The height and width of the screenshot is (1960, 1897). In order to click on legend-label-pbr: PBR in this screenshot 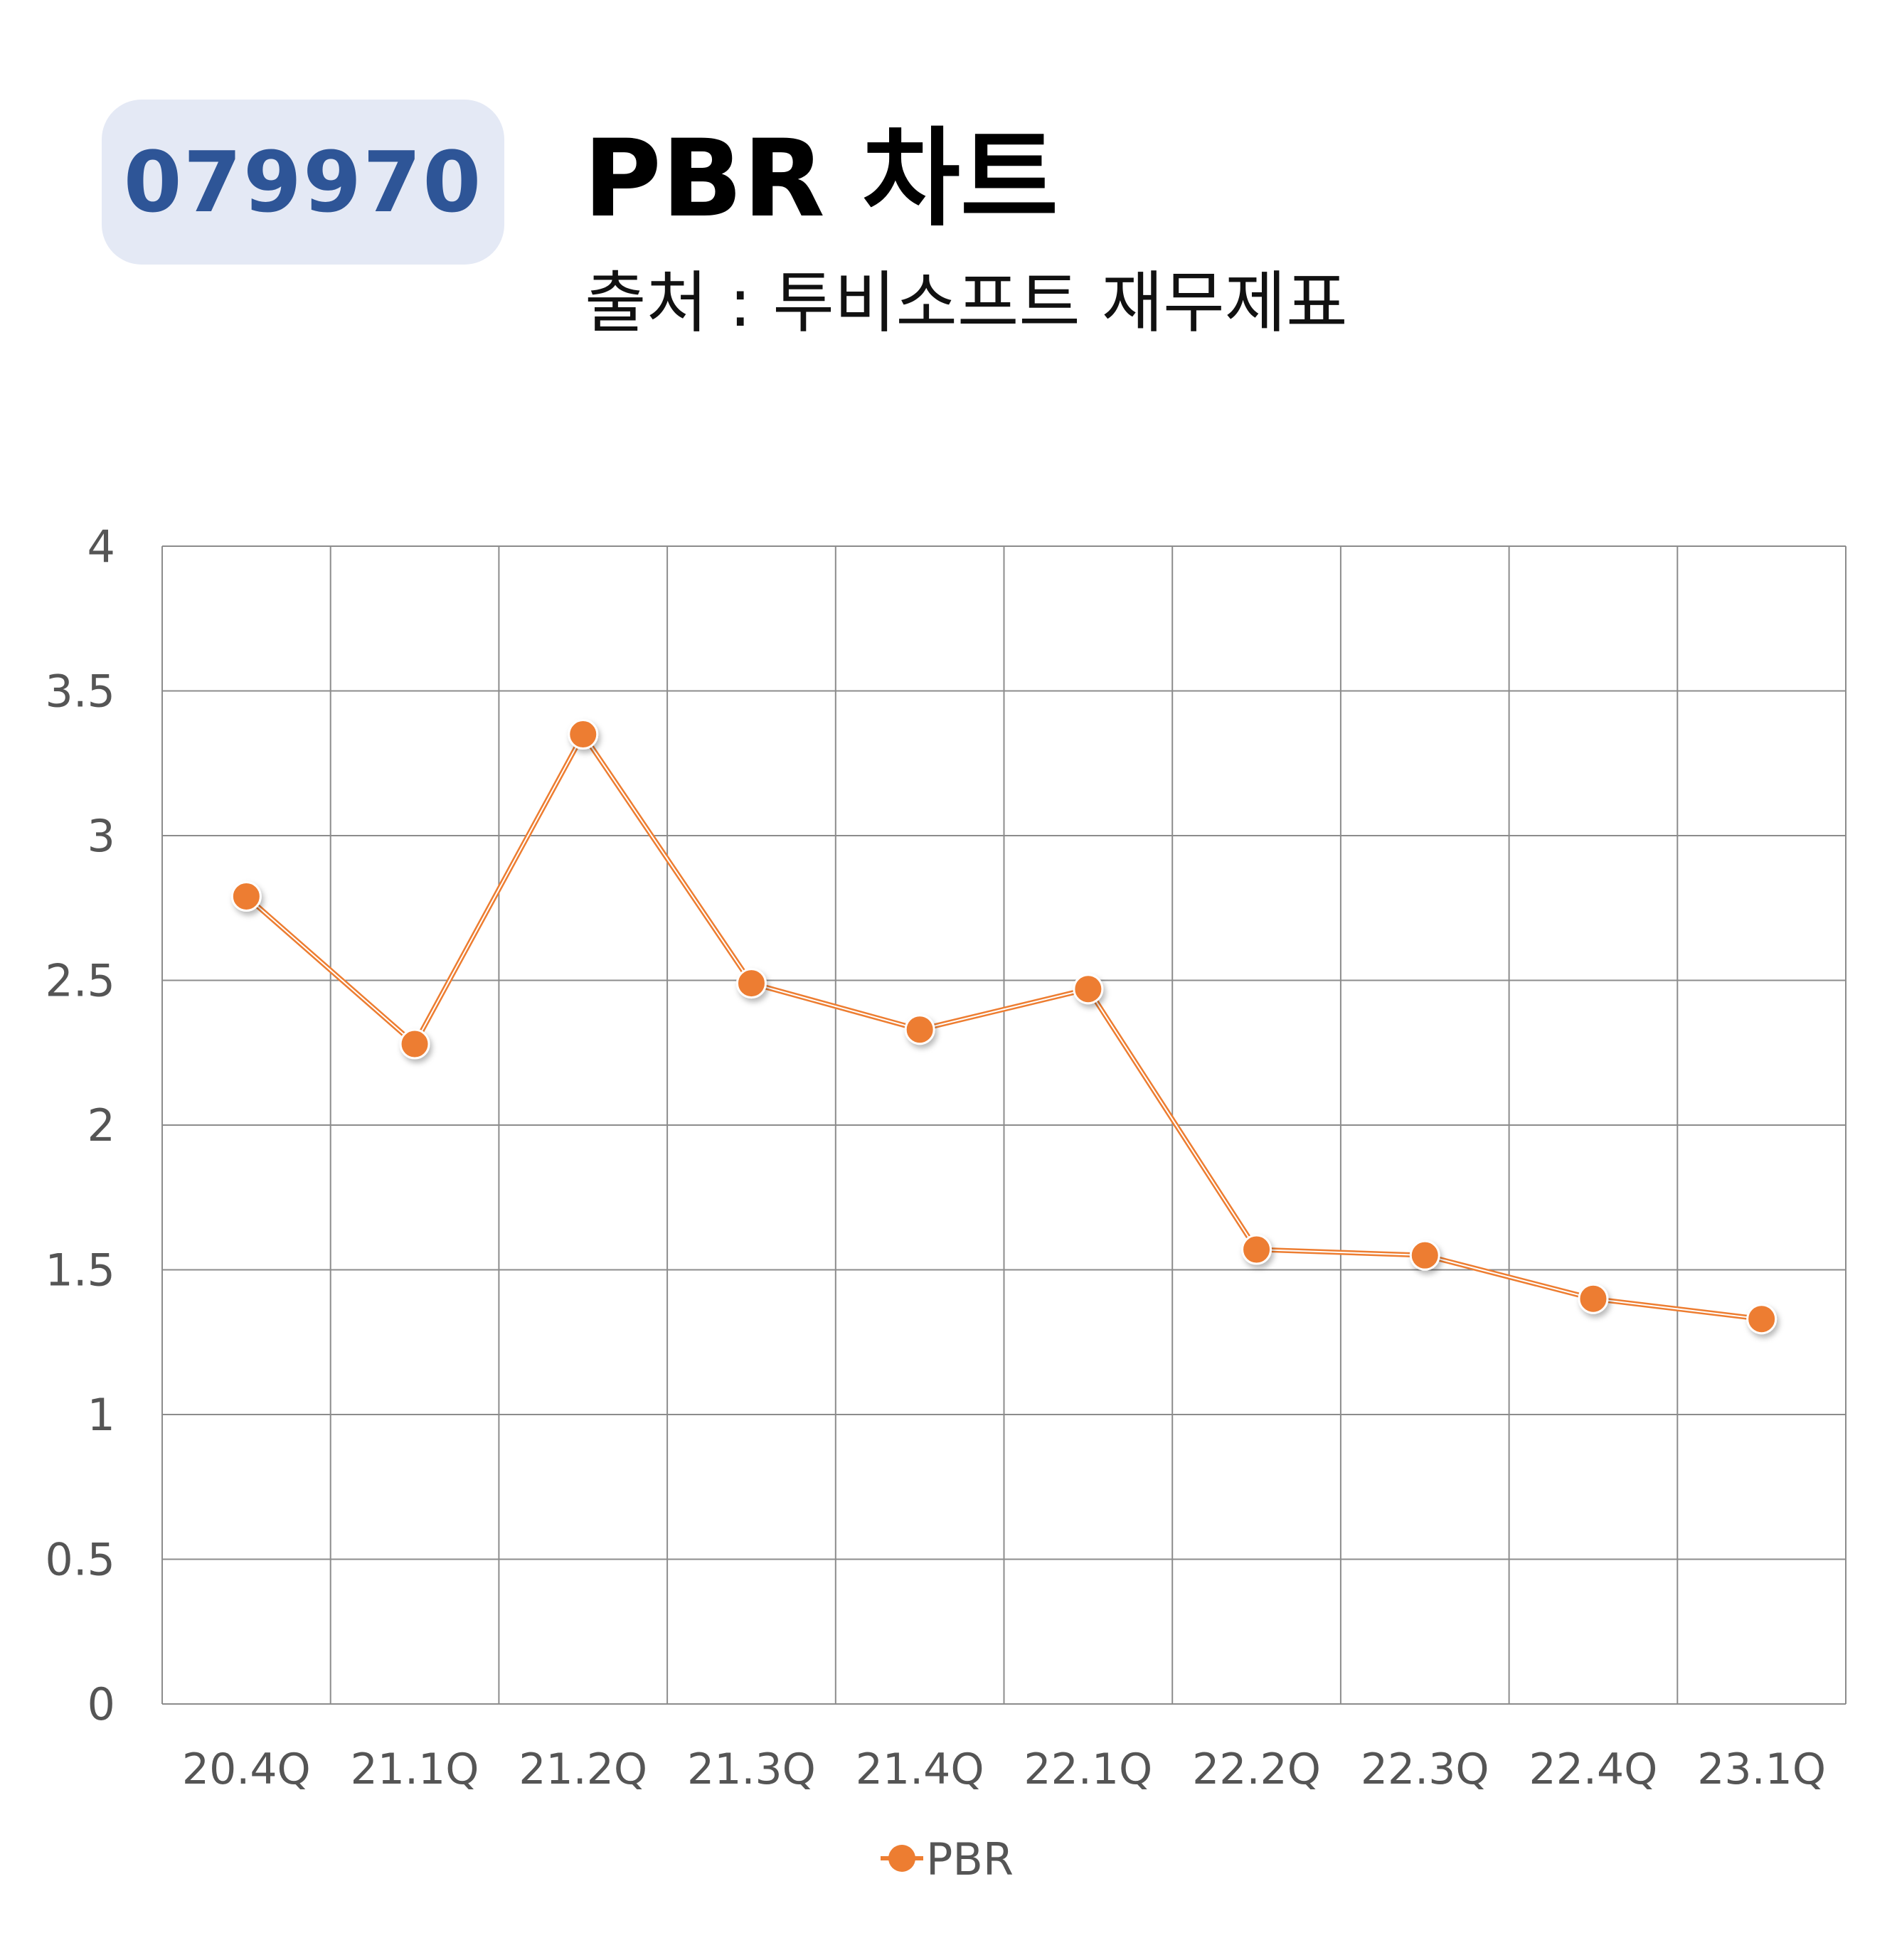, I will do `click(970, 1859)`.